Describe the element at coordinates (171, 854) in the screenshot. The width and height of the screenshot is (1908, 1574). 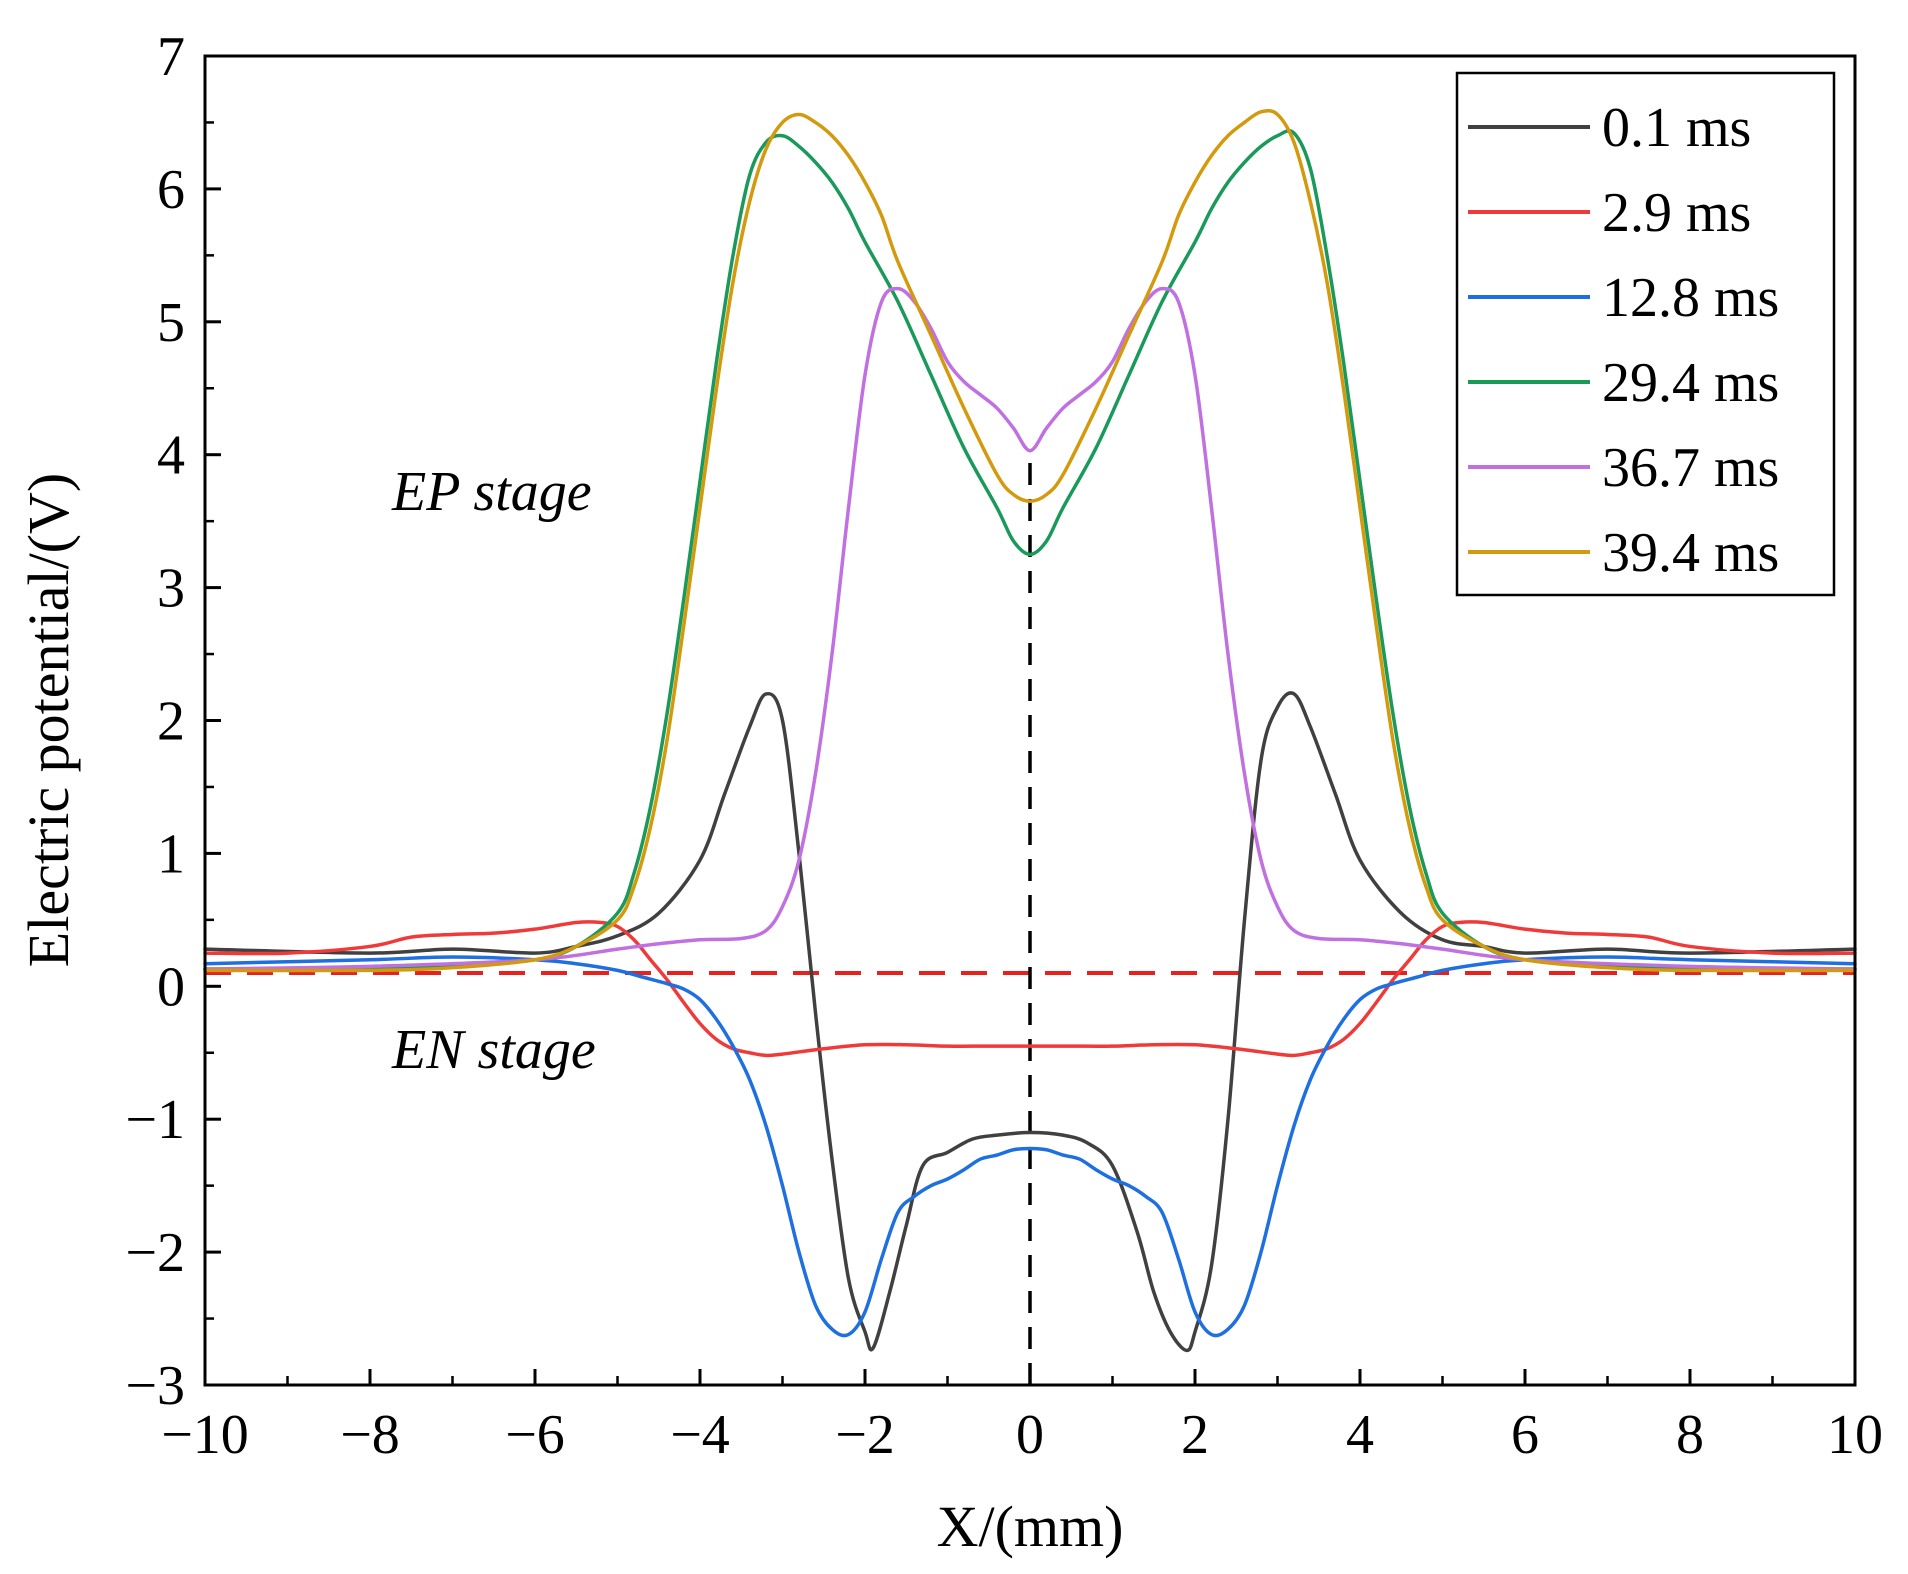
I see `y-tick-label: 1` at that location.